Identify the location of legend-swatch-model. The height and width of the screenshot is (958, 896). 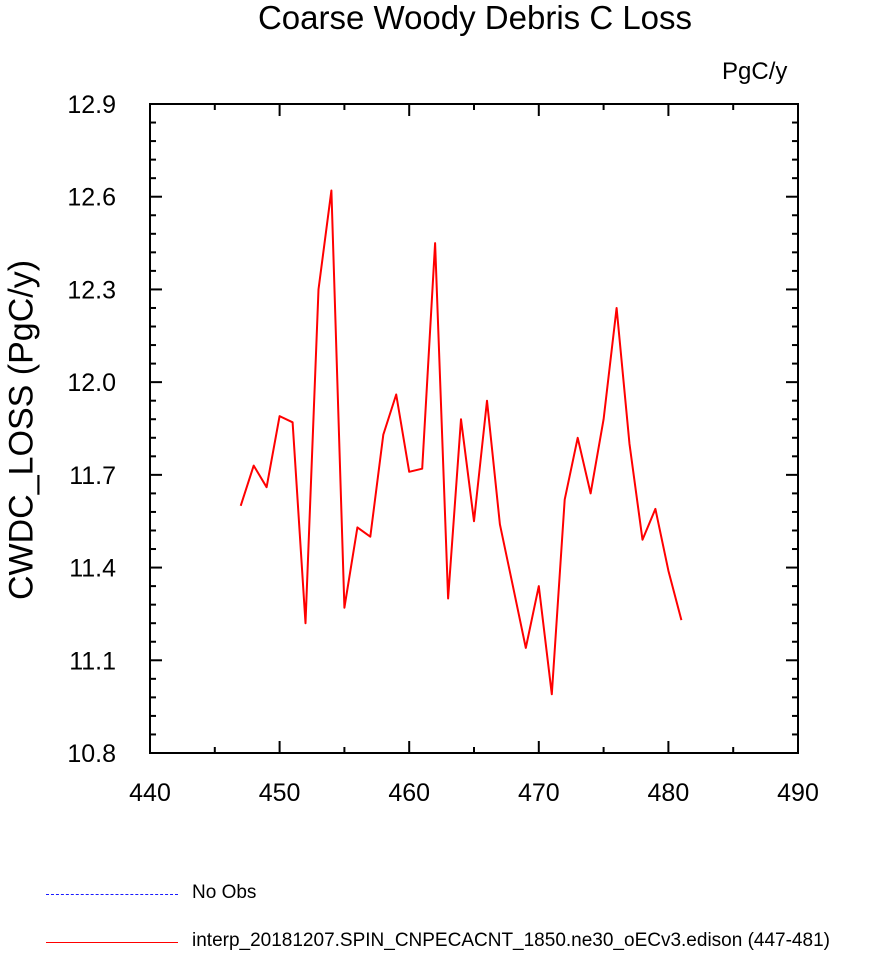
(112, 942).